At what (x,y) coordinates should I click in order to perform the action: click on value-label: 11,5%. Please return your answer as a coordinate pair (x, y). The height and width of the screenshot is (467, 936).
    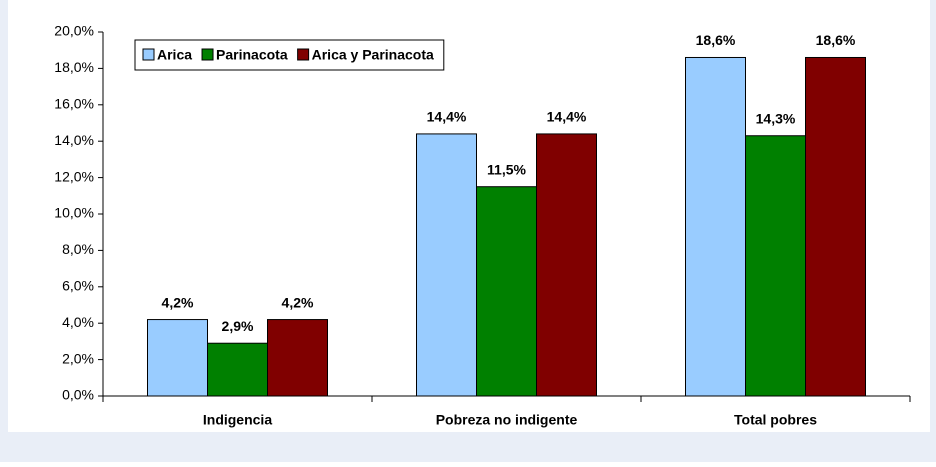
    Looking at the image, I should click on (506, 169).